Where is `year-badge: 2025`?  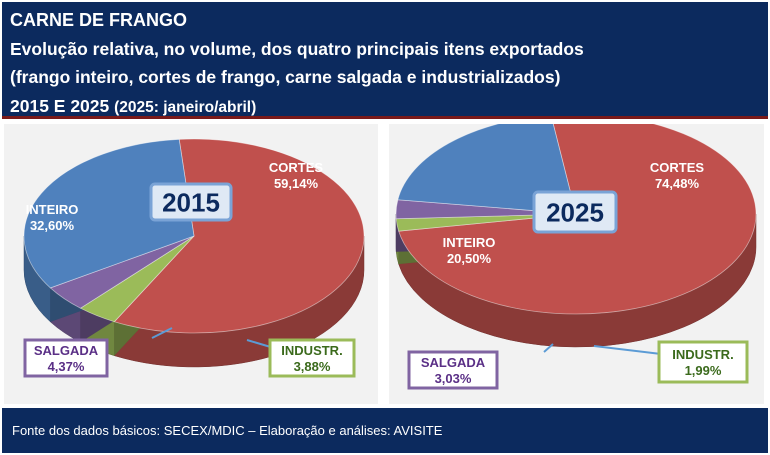 year-badge: 2025 is located at coordinates (575, 212).